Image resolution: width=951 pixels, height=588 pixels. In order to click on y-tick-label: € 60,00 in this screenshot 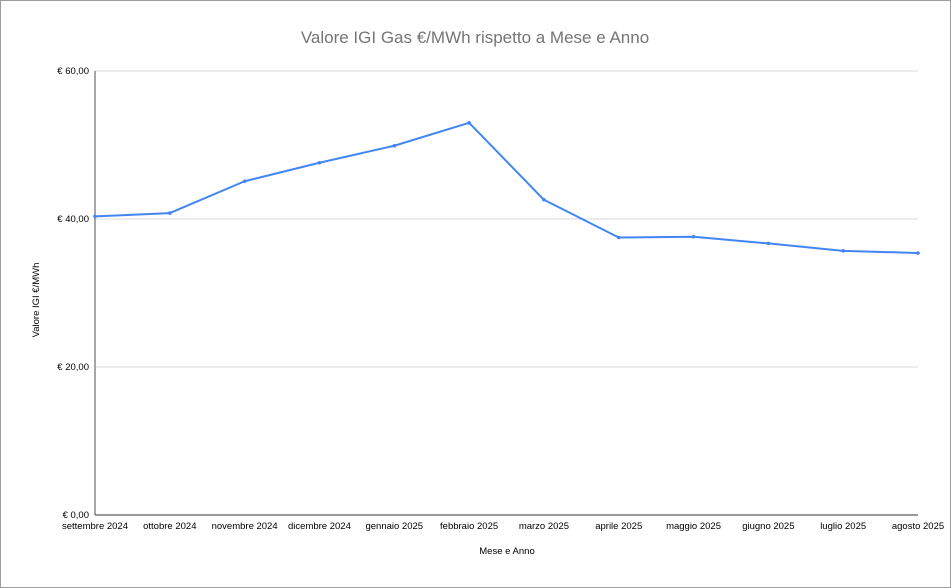, I will do `click(73, 71)`.